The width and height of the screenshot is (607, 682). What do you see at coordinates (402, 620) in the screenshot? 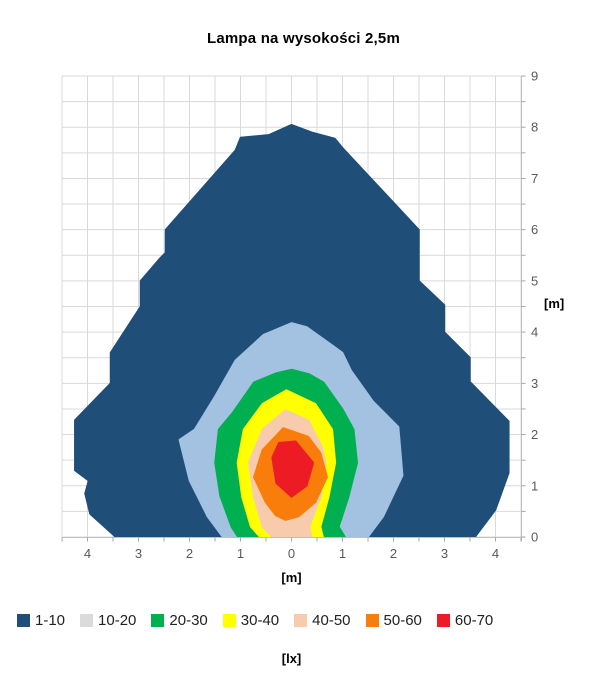
I see `legend-label: 50-60` at bounding box center [402, 620].